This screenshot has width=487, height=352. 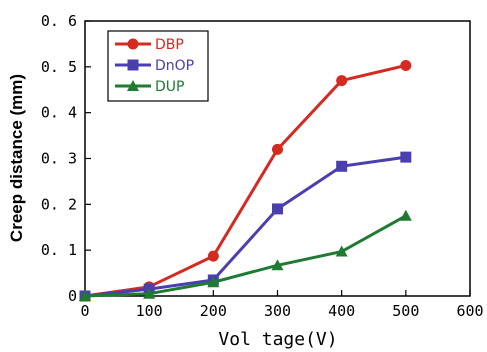 What do you see at coordinates (133, 85) in the screenshot?
I see `legend-marker-dup` at bounding box center [133, 85].